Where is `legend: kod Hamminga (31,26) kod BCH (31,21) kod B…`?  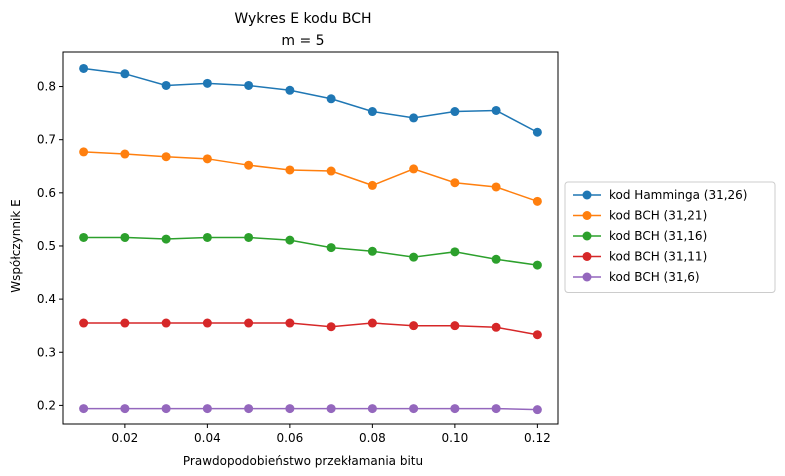 legend: kod Hamminga (31,26) kod BCH (31,21) kod B… is located at coordinates (670, 237).